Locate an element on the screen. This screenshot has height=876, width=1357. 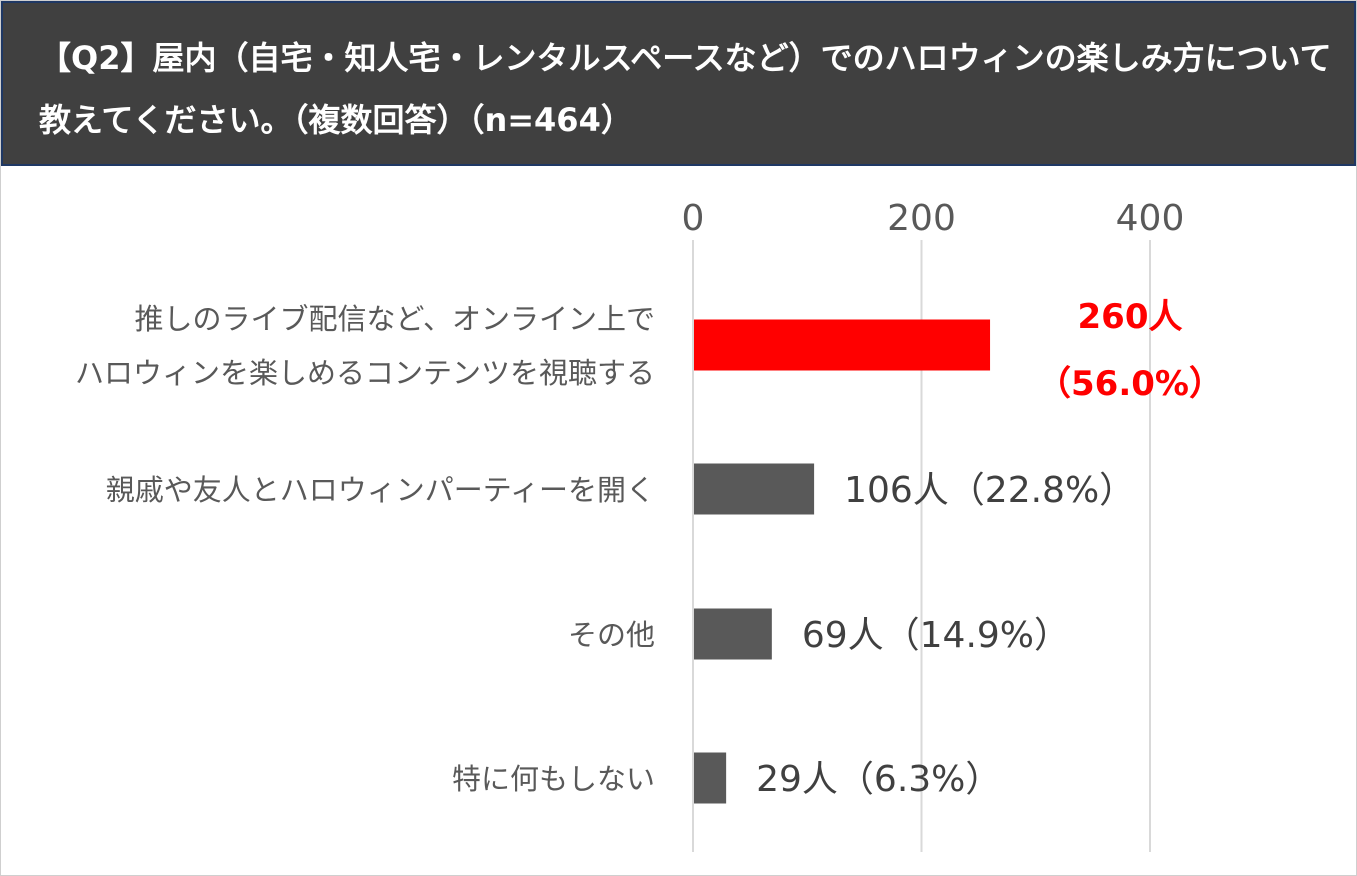
category-label: 特に何もしない is located at coordinates (553, 779).